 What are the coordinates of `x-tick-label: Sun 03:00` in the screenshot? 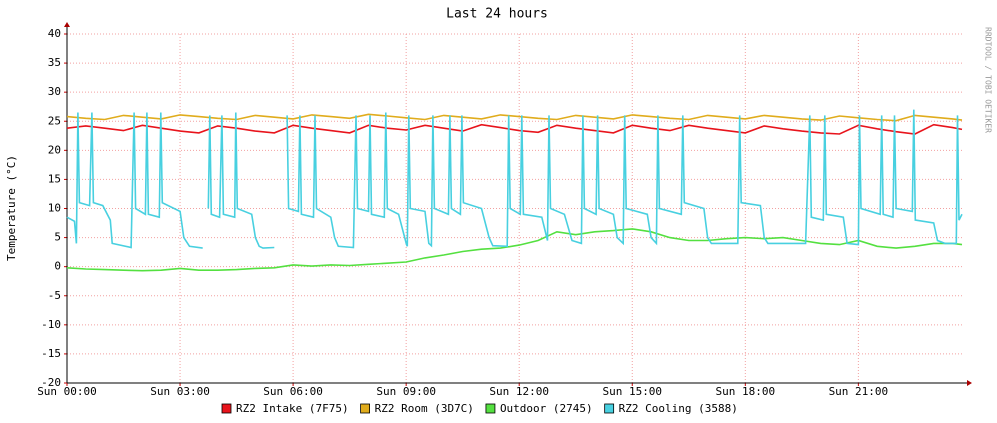 It's located at (180, 391).